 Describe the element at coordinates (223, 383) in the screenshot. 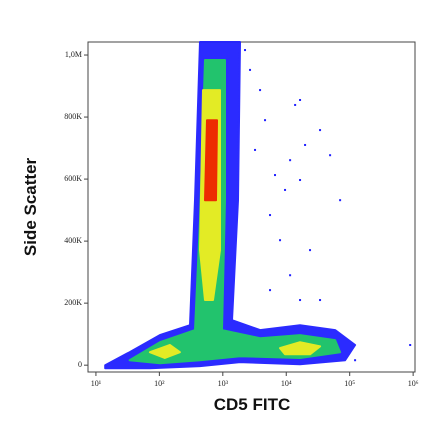

I see `x-tick-label: 10³` at that location.